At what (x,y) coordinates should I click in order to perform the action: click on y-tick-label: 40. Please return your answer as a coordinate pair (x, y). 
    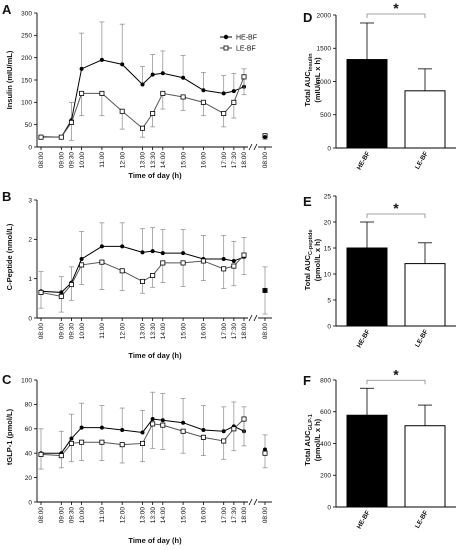
    Looking at the image, I should click on (29, 454).